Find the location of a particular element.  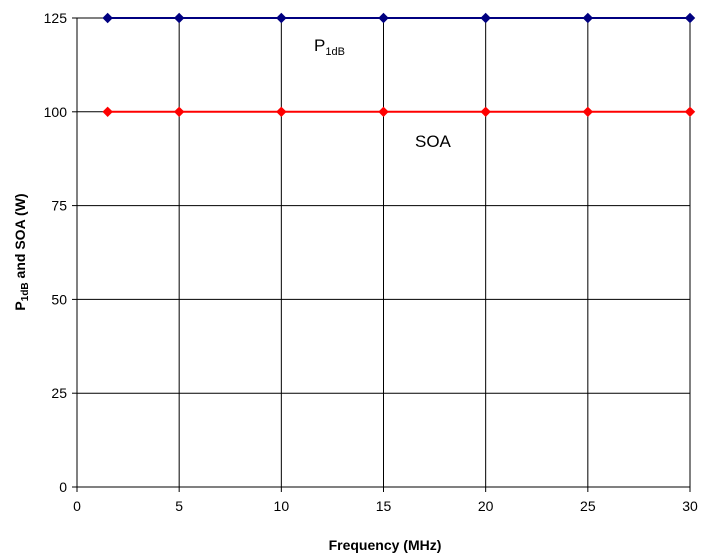

series-label-p1db-sub: 1dB is located at coordinates (335, 52).